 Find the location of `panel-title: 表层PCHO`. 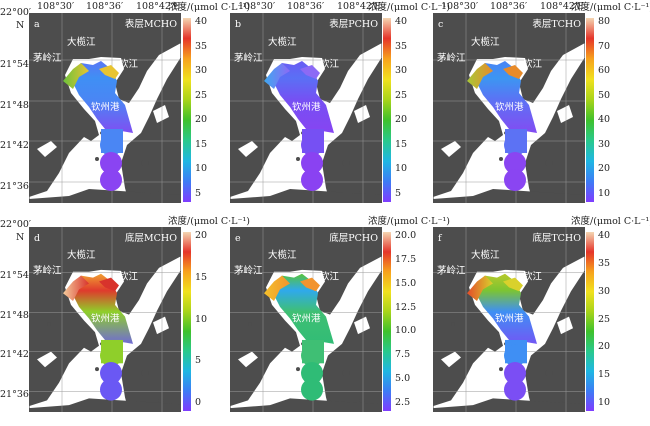

panel-title: 表层PCHO is located at coordinates (353, 24).